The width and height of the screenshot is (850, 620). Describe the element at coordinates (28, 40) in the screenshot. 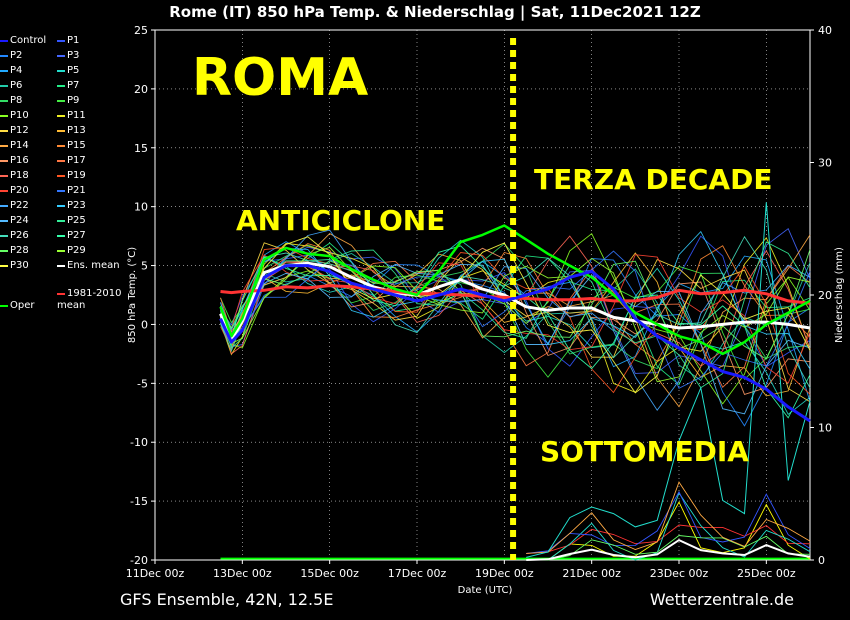

I see `legend-label: Control` at that location.